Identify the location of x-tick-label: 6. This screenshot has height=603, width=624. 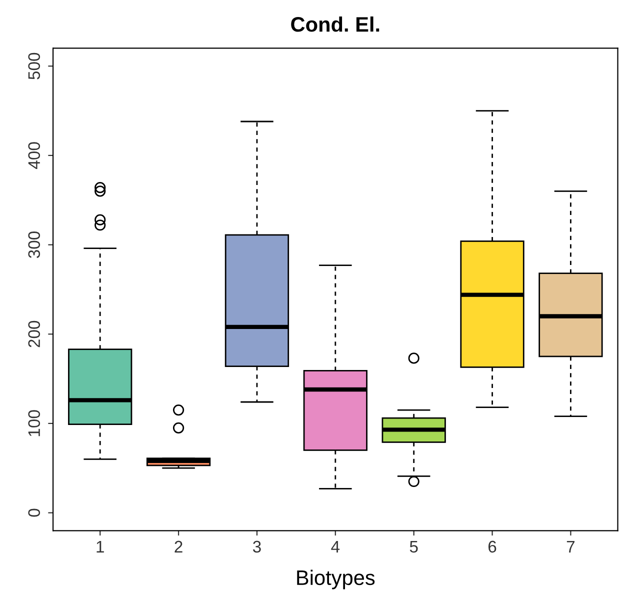
(492, 546).